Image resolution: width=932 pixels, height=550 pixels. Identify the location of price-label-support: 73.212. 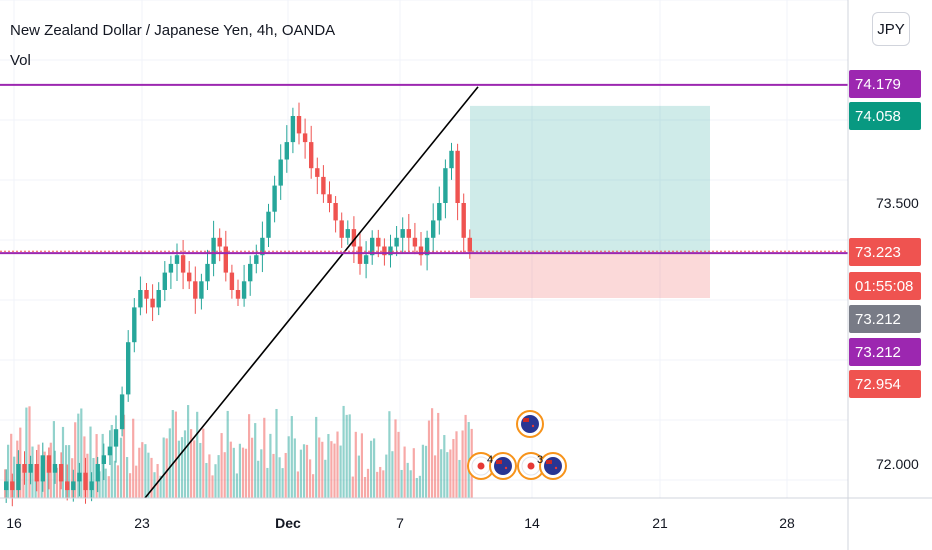
(885, 352).